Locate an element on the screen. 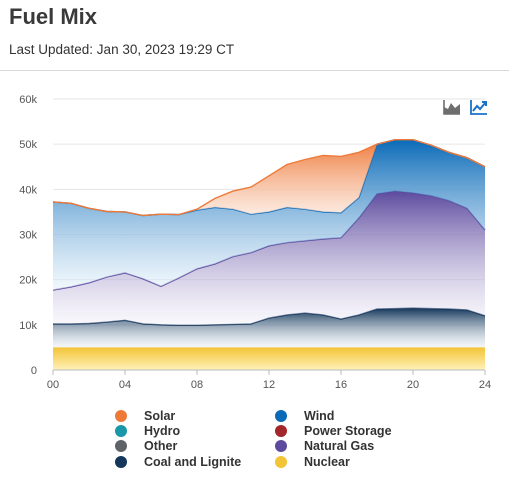  x-tick-label: 00 is located at coordinates (53, 384).